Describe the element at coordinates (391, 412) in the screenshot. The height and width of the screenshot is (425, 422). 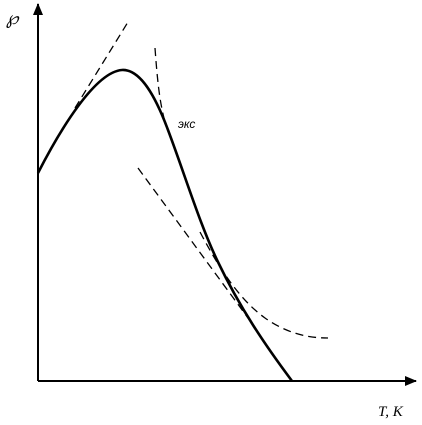
I see `x-axis-label: T, K` at that location.